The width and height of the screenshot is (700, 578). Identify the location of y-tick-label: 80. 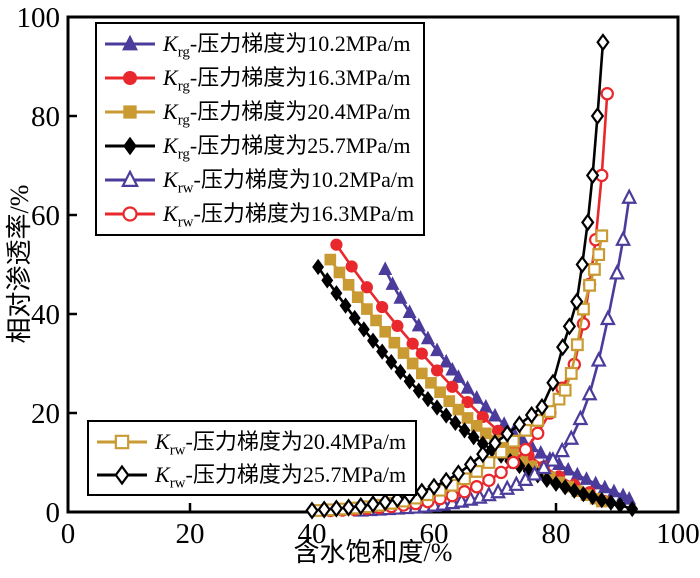
(45, 117).